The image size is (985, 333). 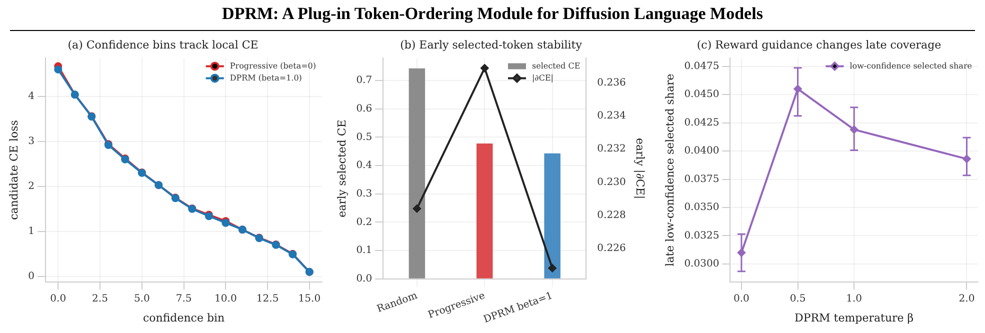 What do you see at coordinates (31, 142) in the screenshot?
I see `y-tick-label: 3` at bounding box center [31, 142].